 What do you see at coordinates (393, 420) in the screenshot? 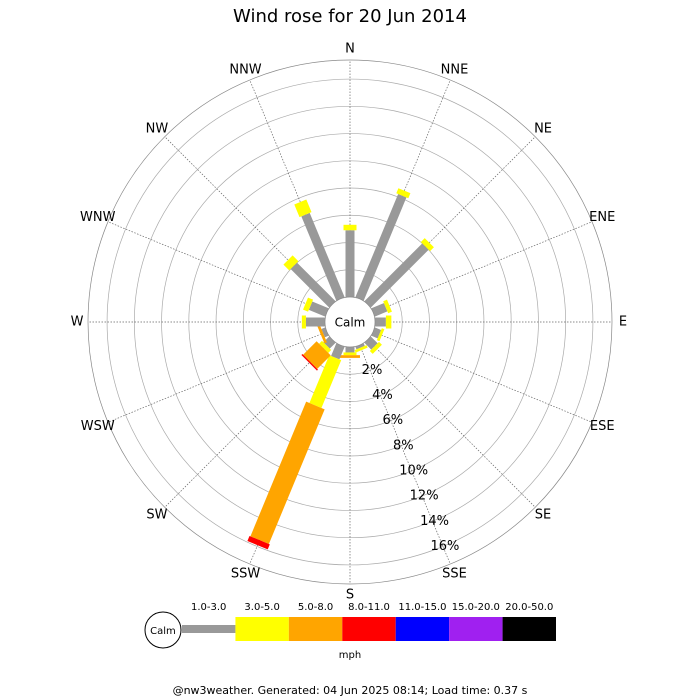
I see `ring-label: 6%` at bounding box center [393, 420].